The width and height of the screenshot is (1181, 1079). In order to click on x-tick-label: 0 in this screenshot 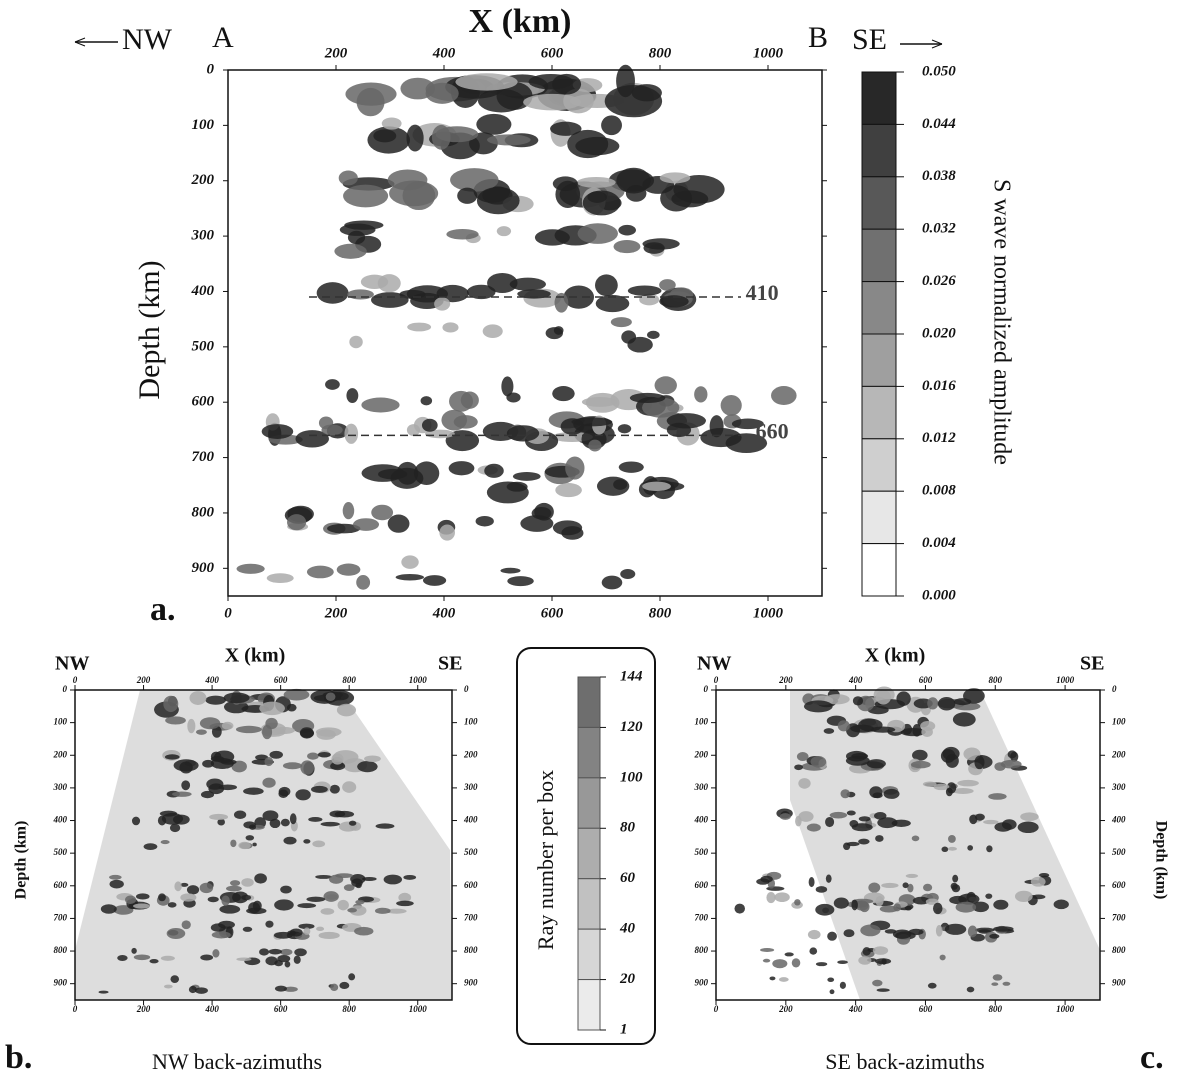, I will do `click(716, 680)`.